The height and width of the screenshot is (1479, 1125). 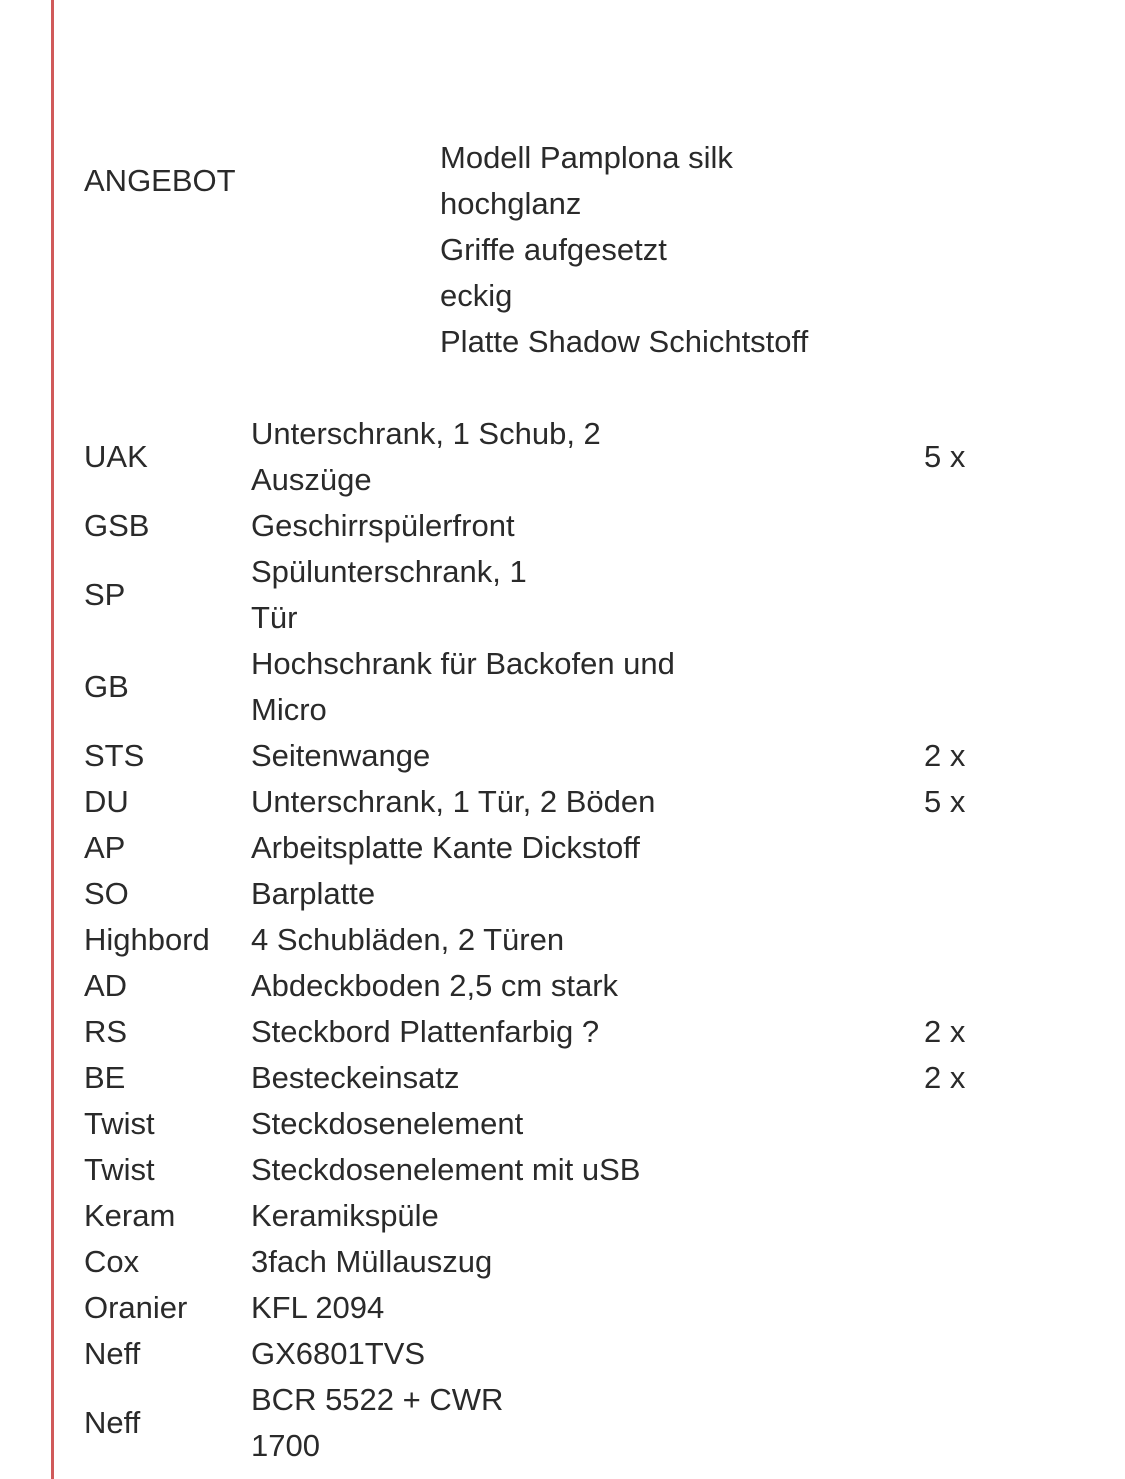 I want to click on item-row: DU Unterschrank, 1 Tür, 2 Böden 5 x, so click(x=584, y=802).